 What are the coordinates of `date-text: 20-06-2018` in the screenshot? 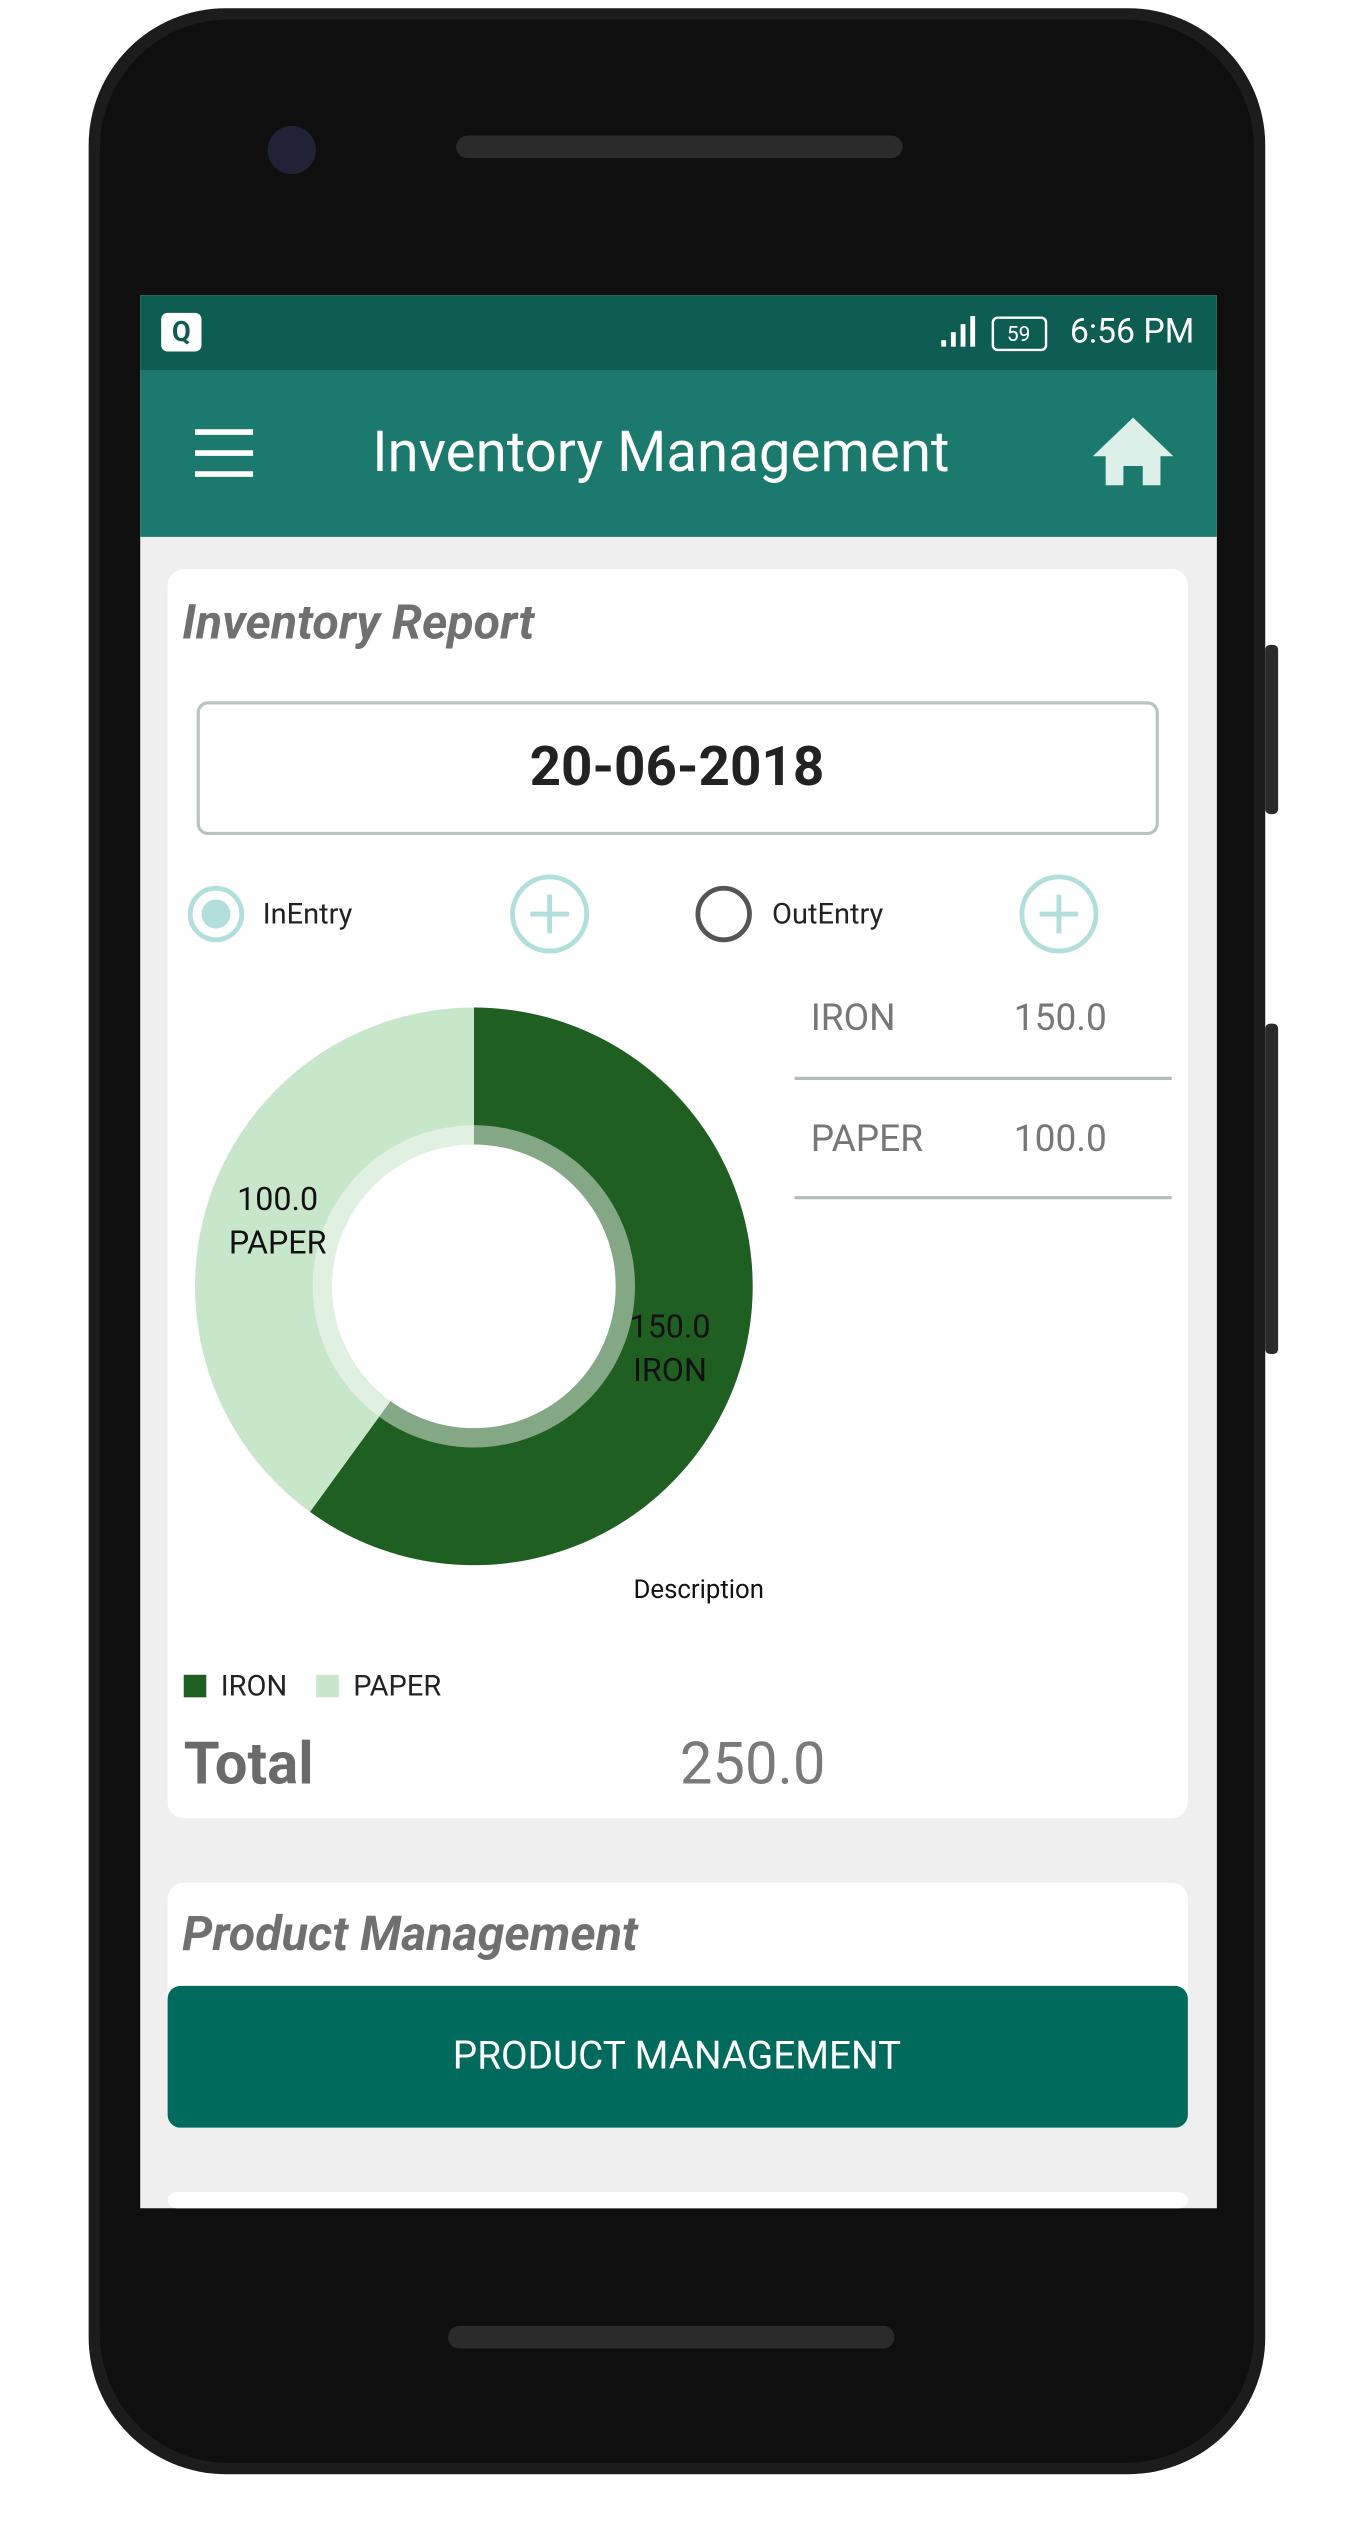 It's located at (677, 767).